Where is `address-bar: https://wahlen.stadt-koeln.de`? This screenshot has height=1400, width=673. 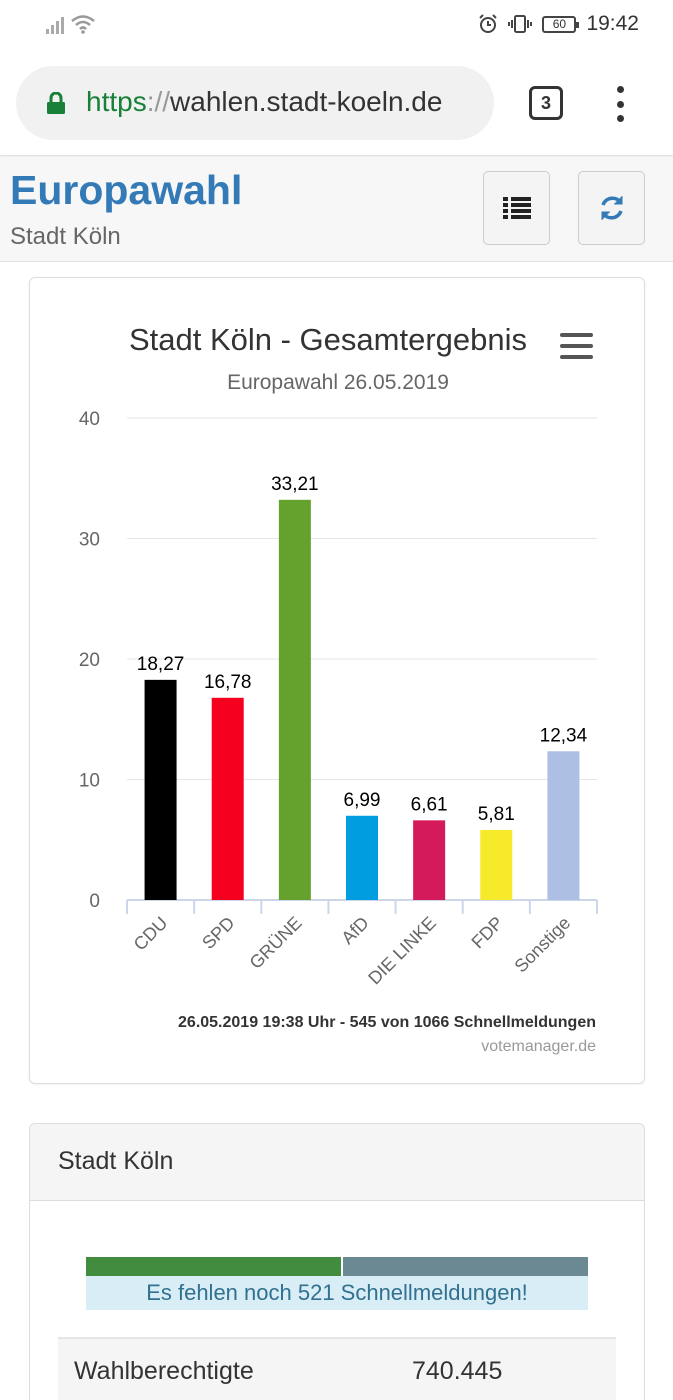 address-bar: https://wahlen.stadt-koeln.de is located at coordinates (255, 103).